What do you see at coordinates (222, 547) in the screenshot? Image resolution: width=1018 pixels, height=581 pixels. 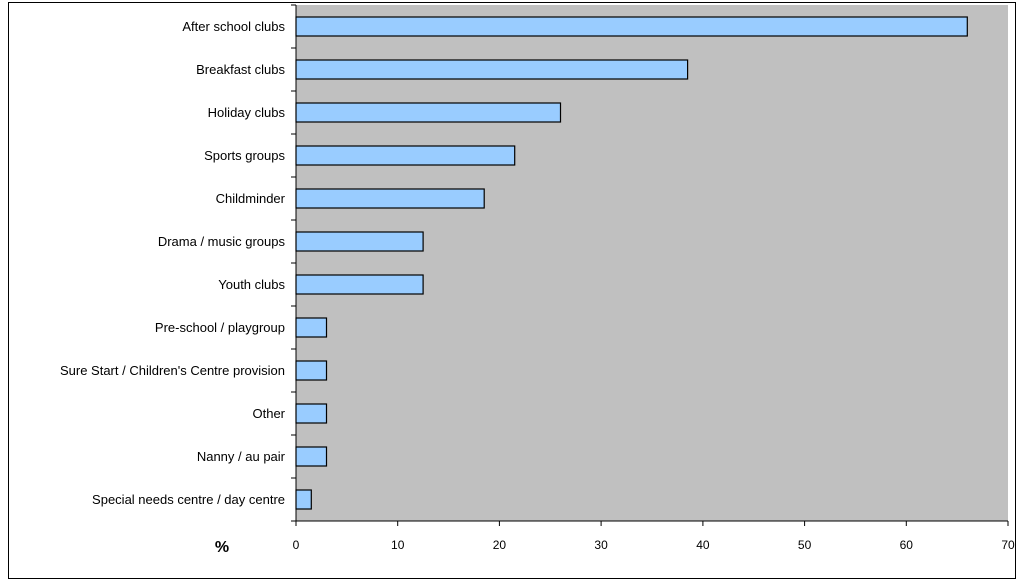 I see `x-axis-title: %` at bounding box center [222, 547].